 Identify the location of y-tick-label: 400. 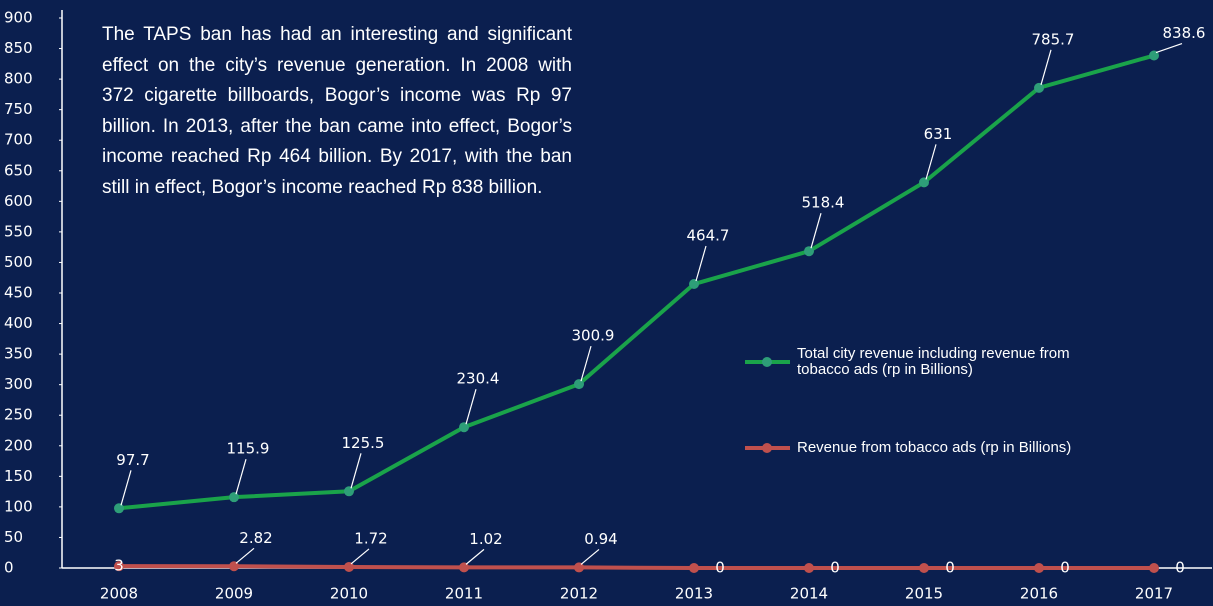
(18, 323).